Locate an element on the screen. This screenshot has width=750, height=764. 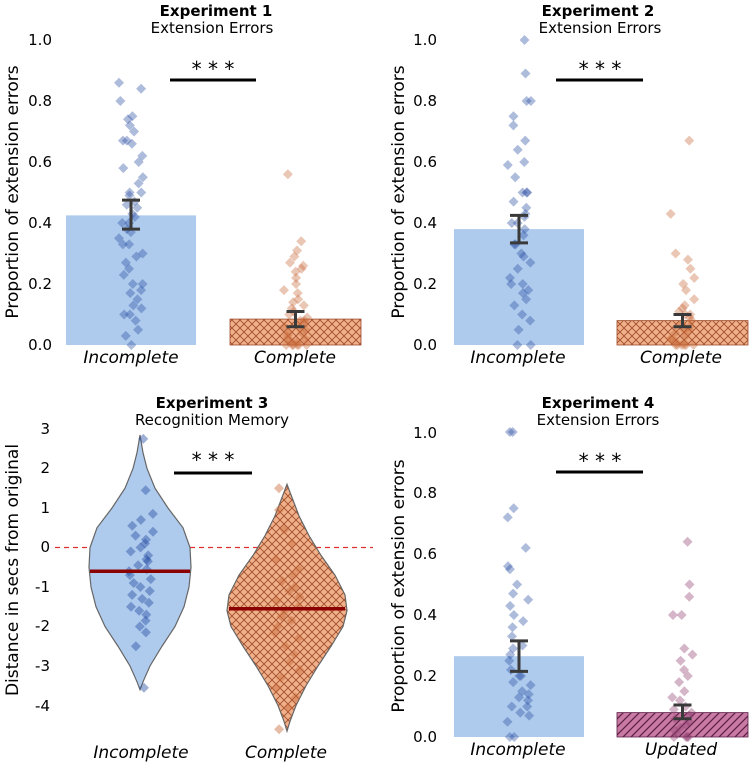
y-tick-label: 0.6 is located at coordinates (40, 162).